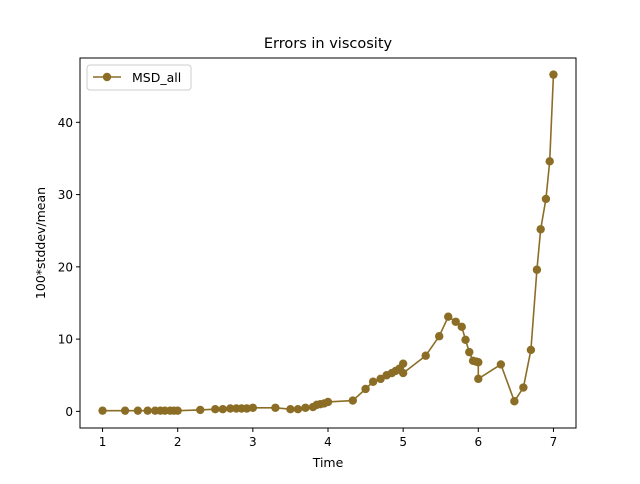  Describe the element at coordinates (253, 442) in the screenshot. I see `x-tick-label: 3` at that location.